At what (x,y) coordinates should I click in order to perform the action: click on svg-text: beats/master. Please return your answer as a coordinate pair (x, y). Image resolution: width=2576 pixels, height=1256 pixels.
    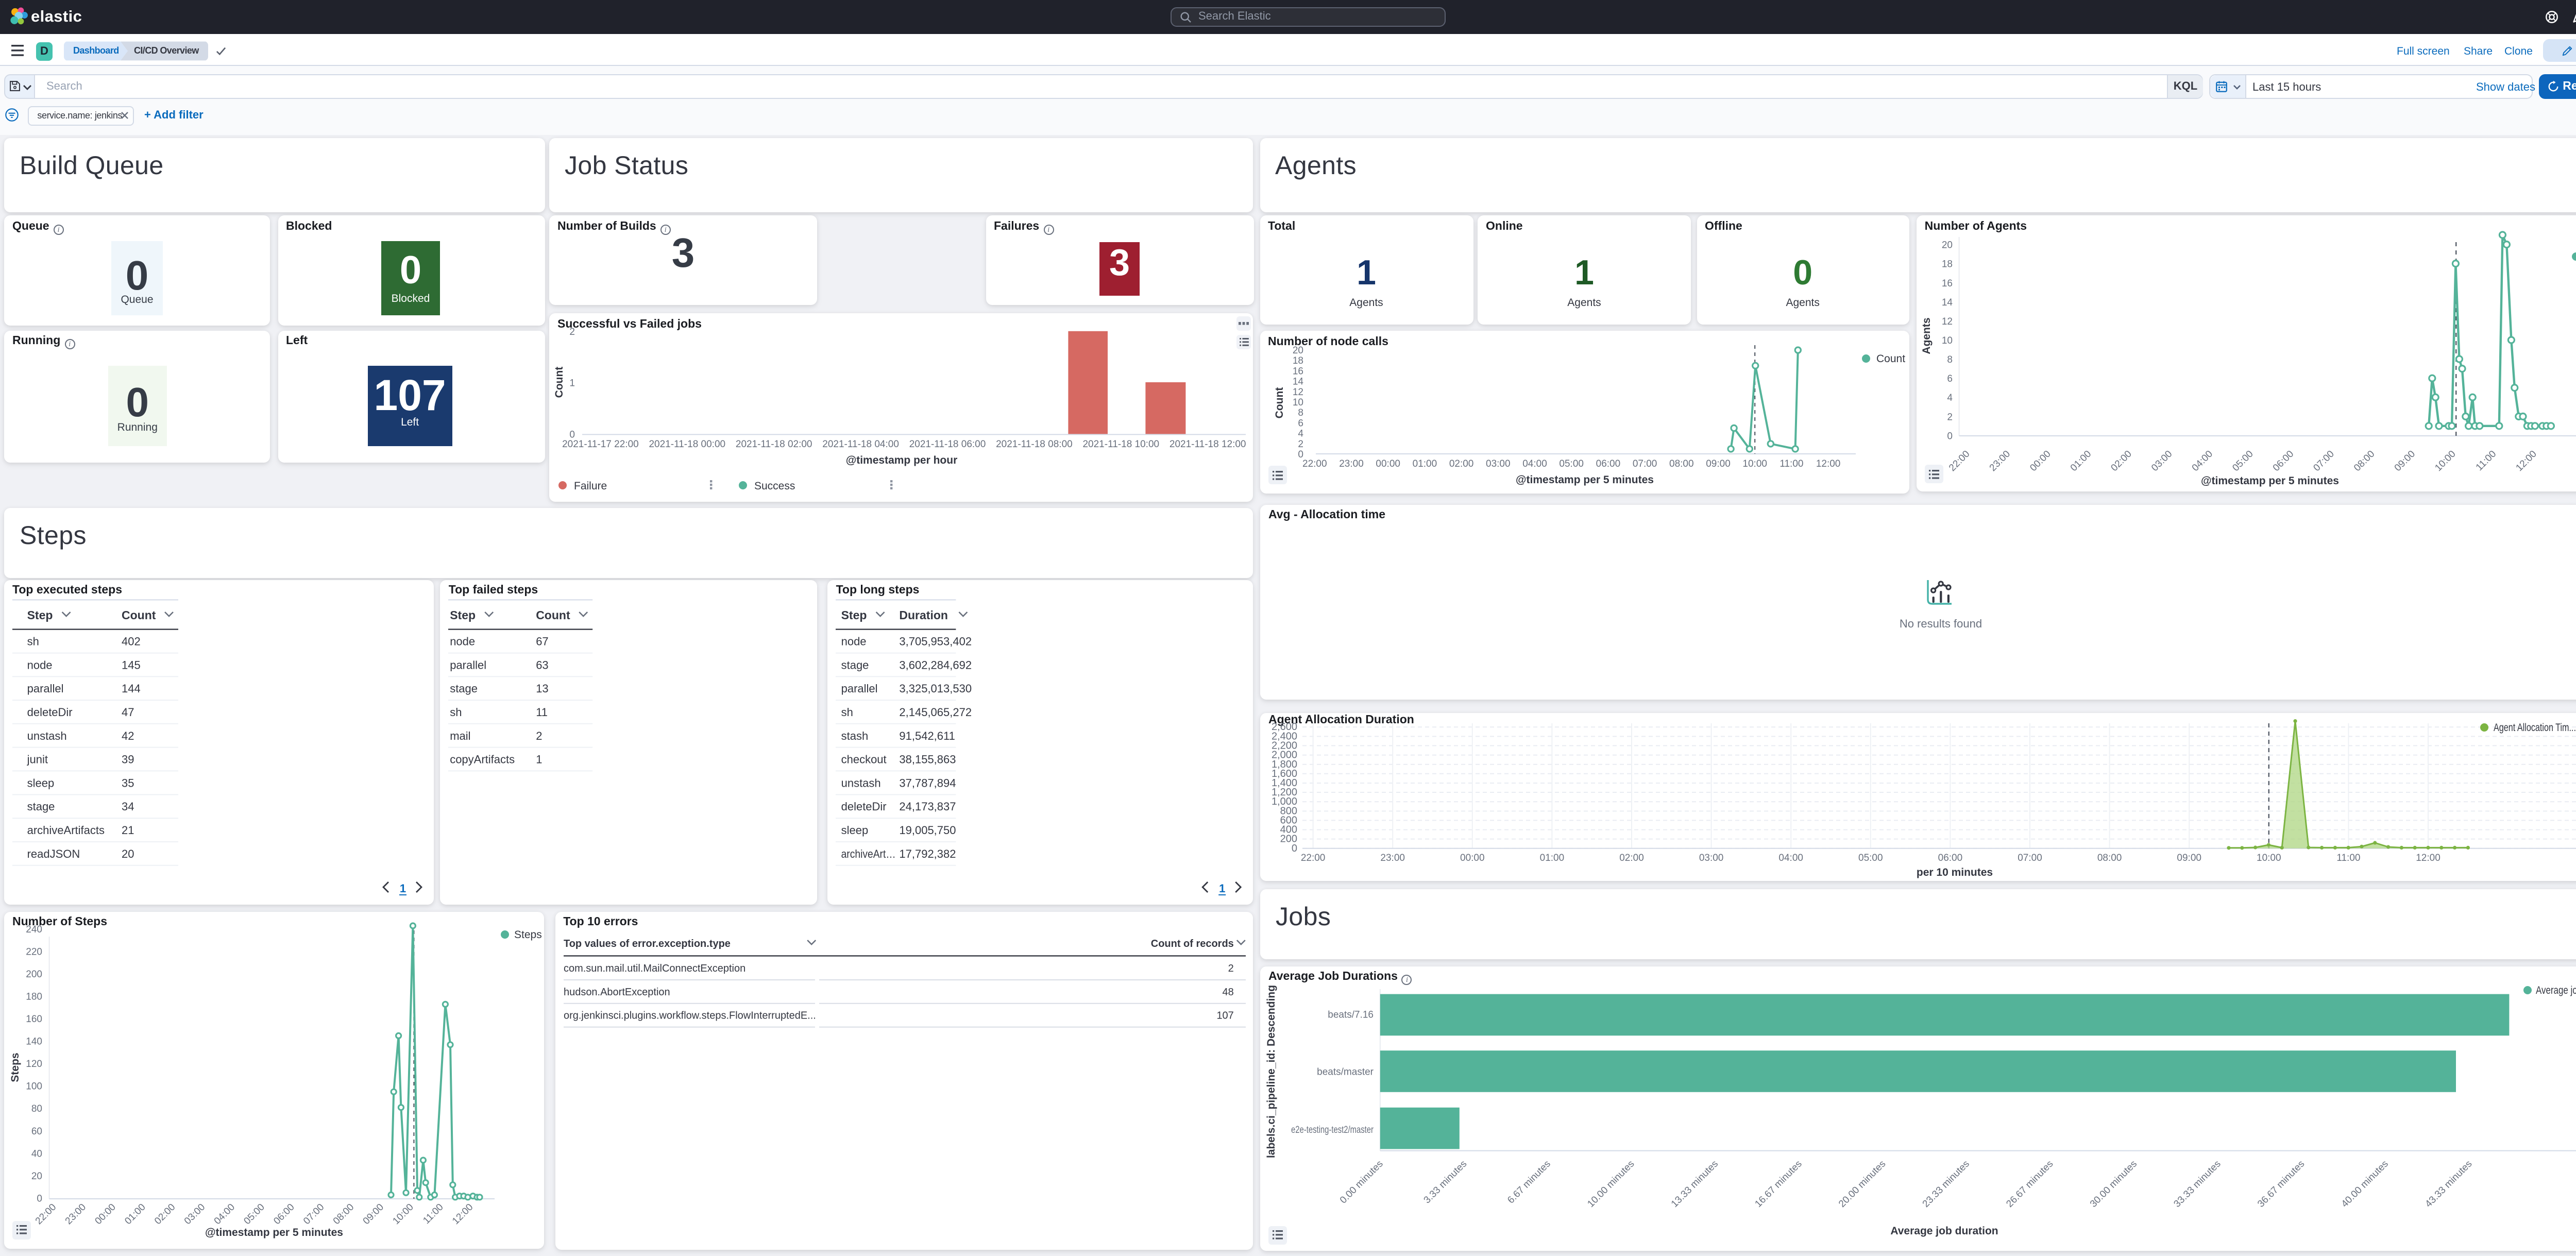
    Looking at the image, I should click on (1345, 1071).